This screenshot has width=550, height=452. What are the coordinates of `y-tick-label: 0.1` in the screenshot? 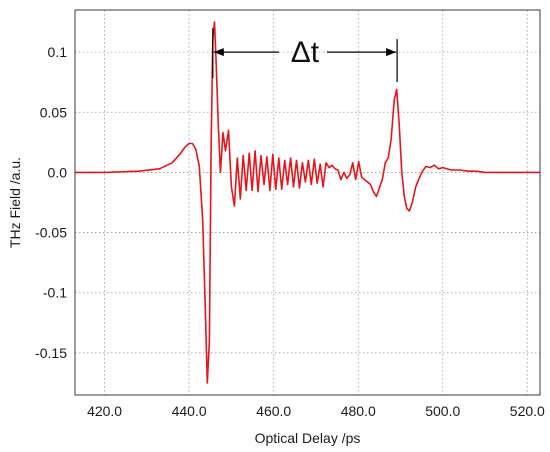 It's located at (58, 52).